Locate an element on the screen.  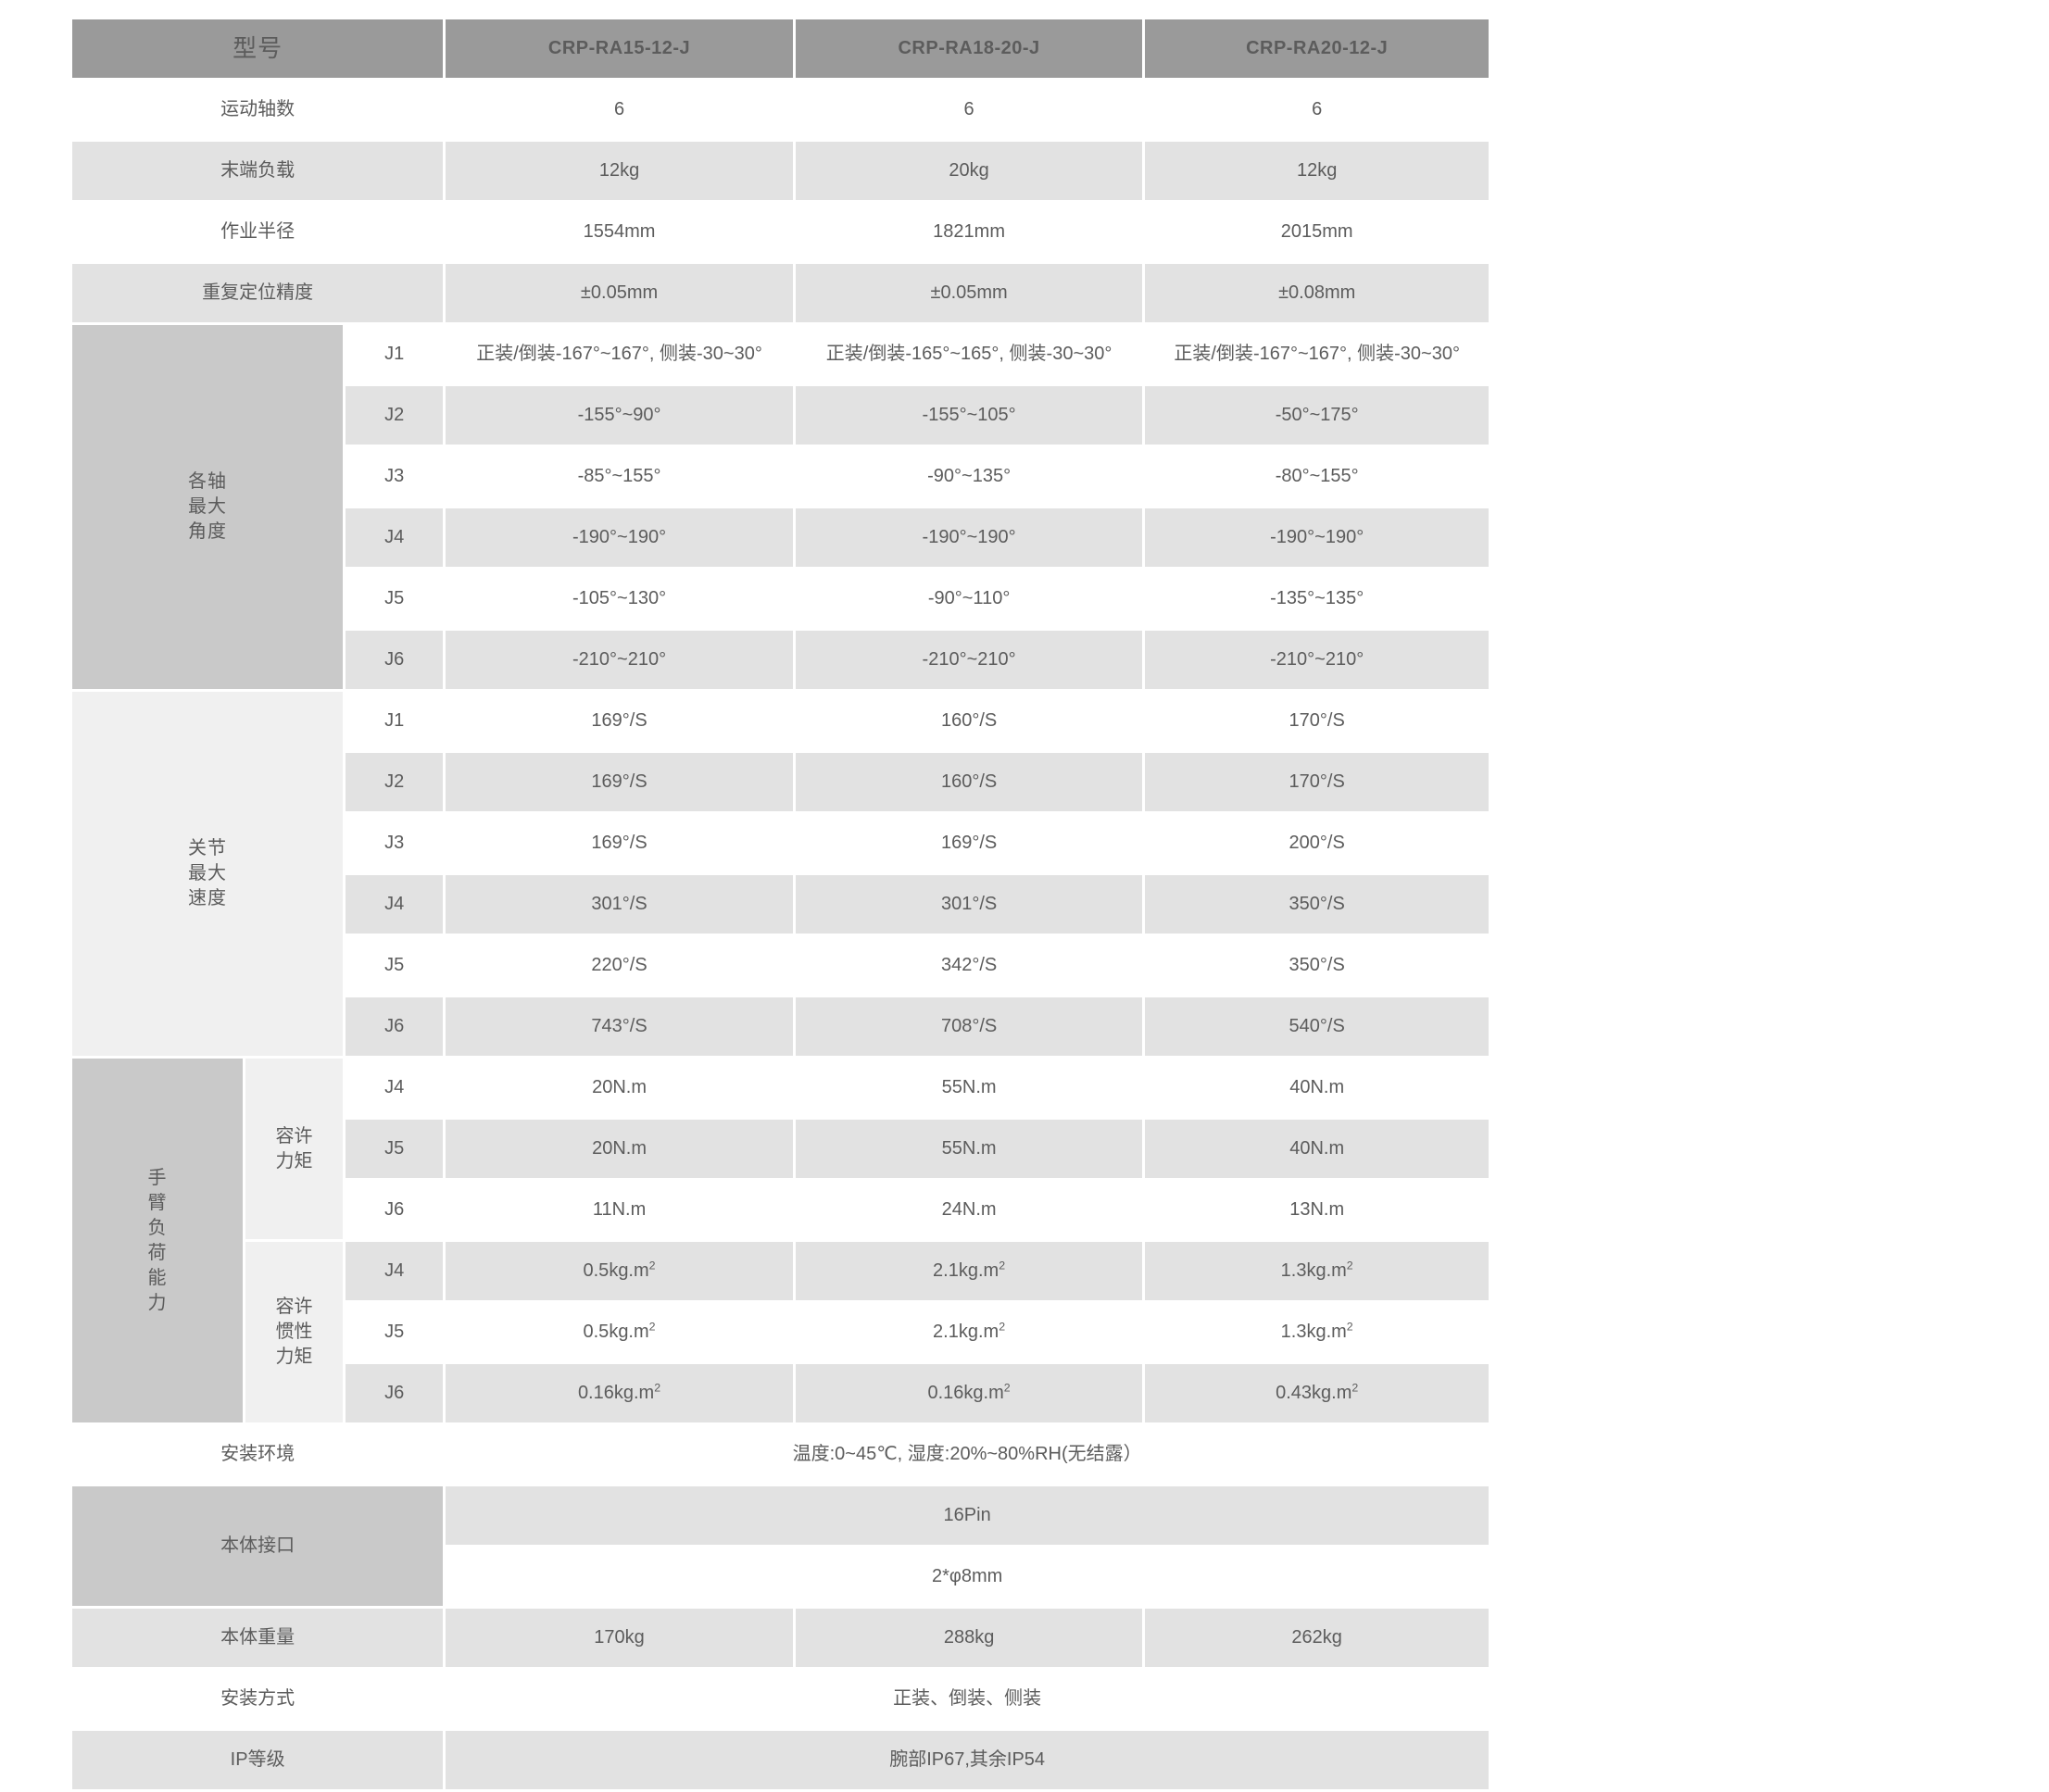
cell-torque-j4-1: 20N.m is located at coordinates (619, 1088).